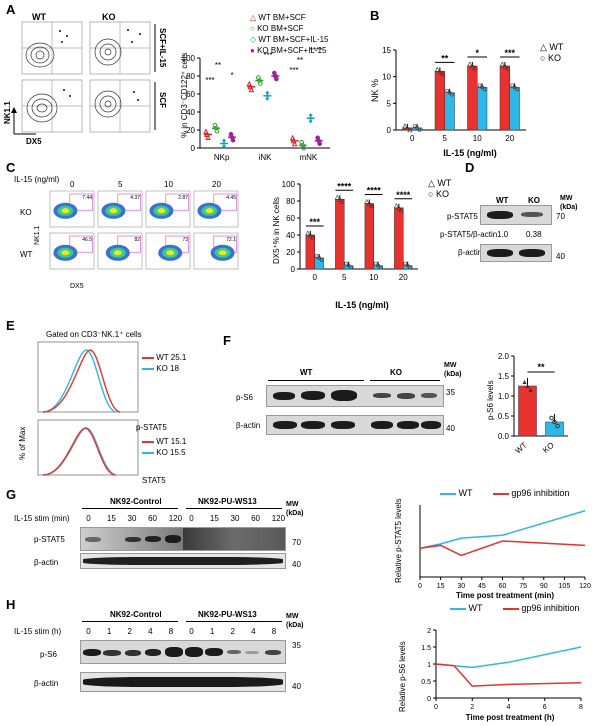 The width and height of the screenshot is (613, 726). What do you see at coordinates (11, 167) in the screenshot?
I see `panel-letter-c: C` at bounding box center [11, 167].